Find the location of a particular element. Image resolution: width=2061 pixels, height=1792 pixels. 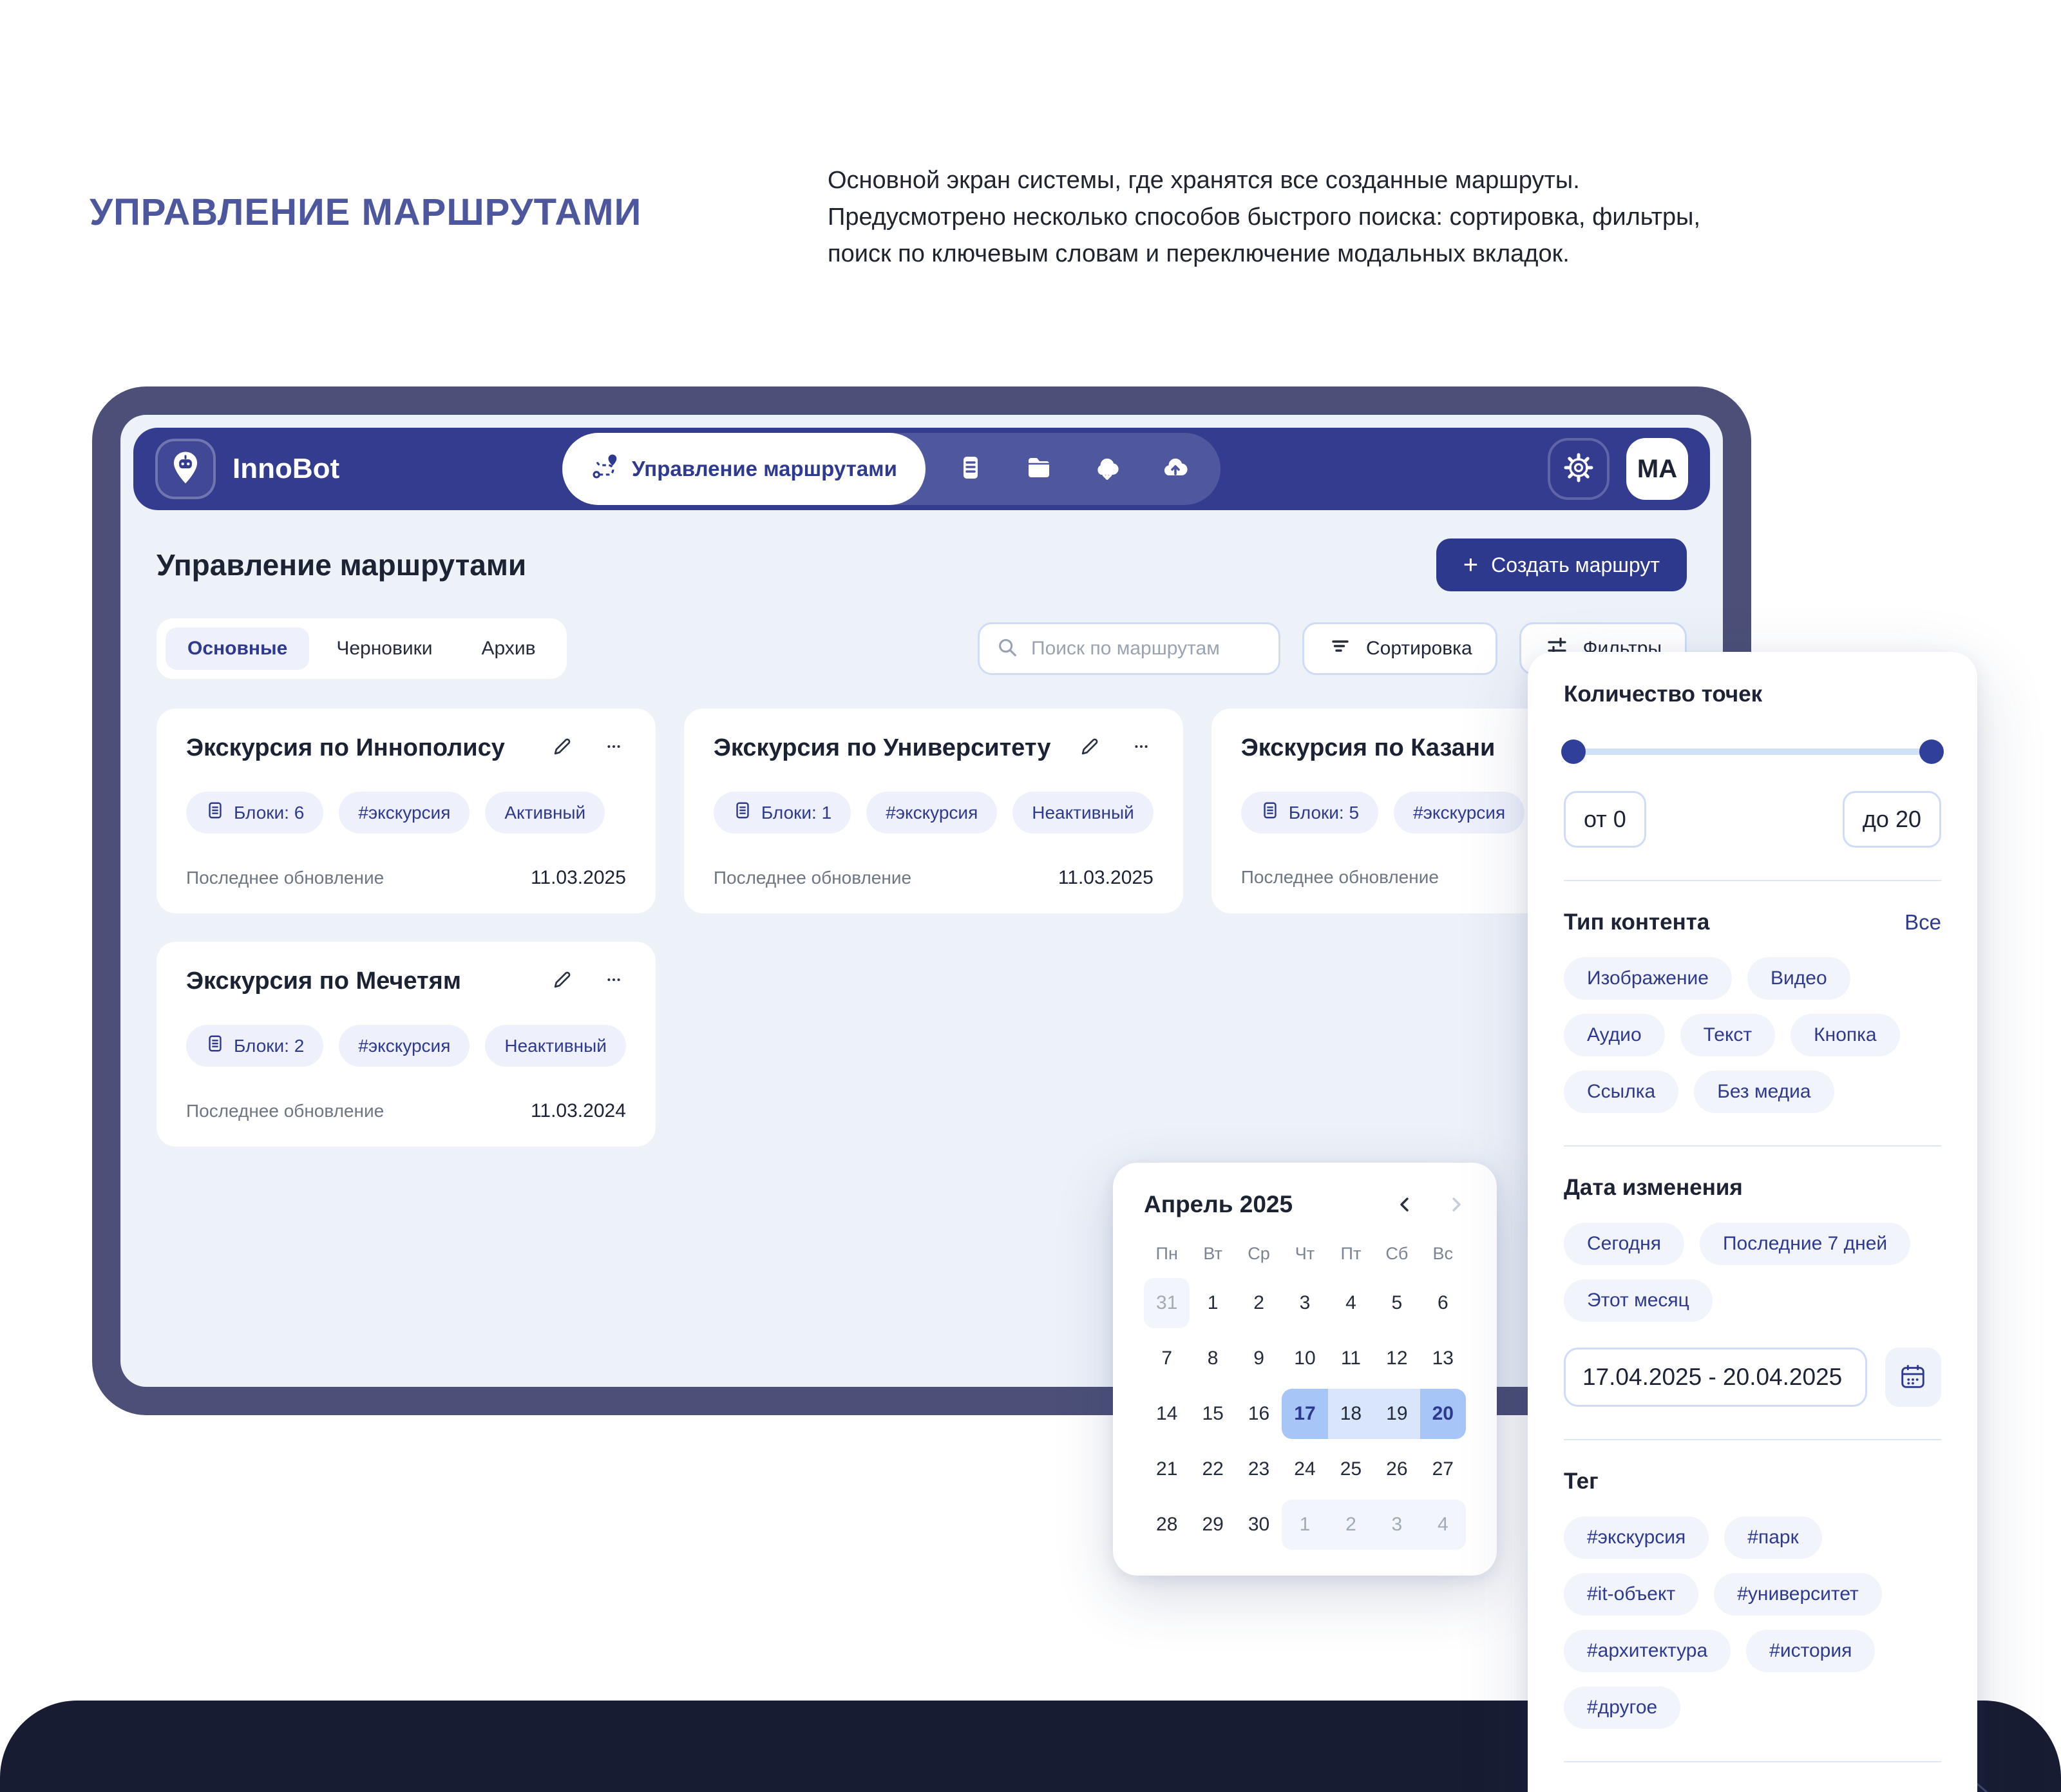

innobot-pin-icon is located at coordinates (185, 470).